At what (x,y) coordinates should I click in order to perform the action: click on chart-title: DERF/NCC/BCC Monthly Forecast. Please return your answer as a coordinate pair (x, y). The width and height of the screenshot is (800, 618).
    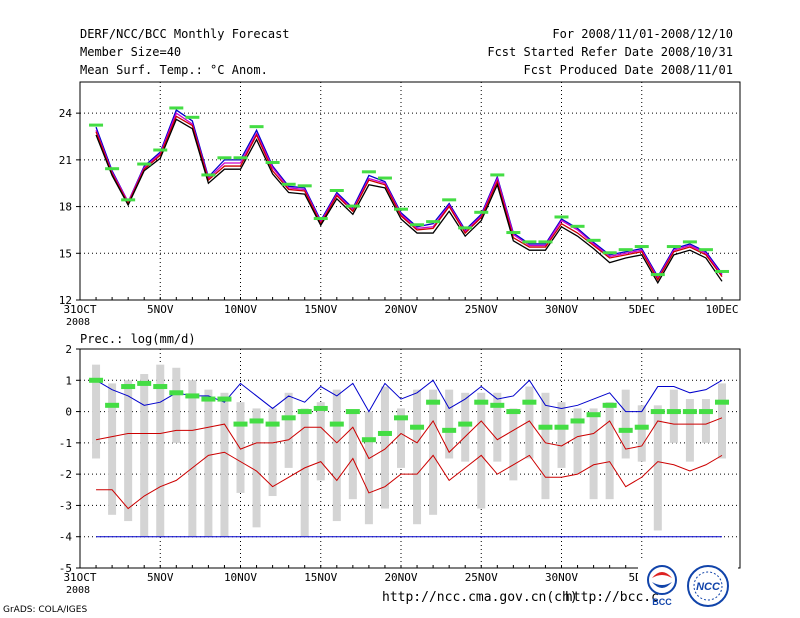
    Looking at the image, I should click on (185, 34).